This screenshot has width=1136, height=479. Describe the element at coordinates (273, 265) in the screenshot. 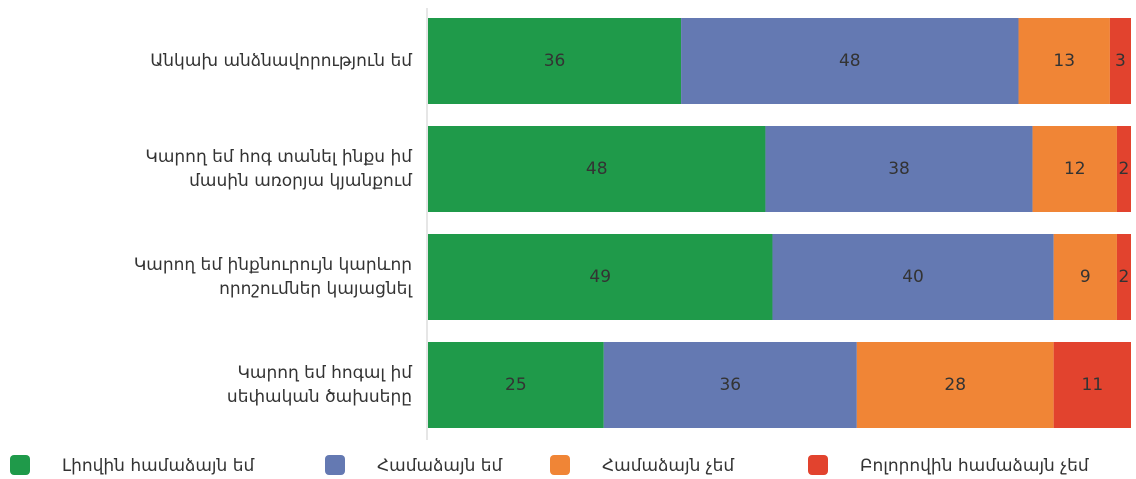

I see `category-label: Կարող եմ ինքնուրույն կարևոր` at that location.